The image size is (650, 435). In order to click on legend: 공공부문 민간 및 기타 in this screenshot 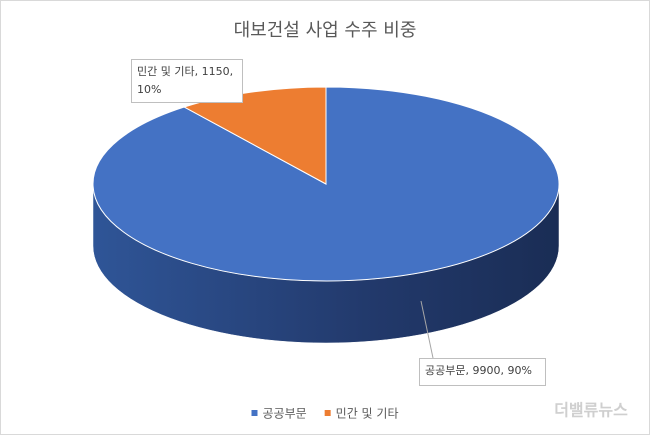, I will do `click(325, 414)`.